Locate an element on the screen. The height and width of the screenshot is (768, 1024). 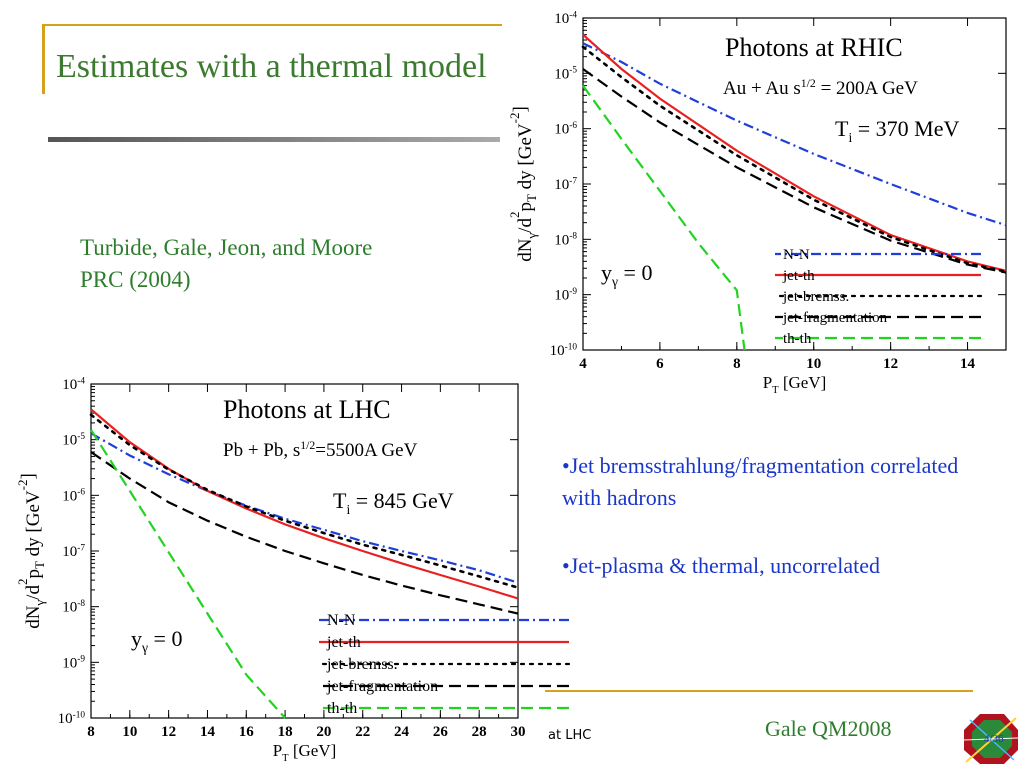
x-tick-label: 24 is located at coordinates (402, 732).